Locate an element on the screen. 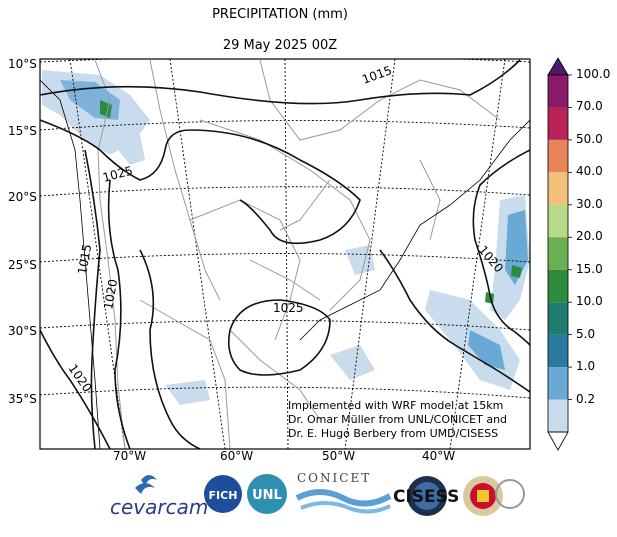  colorbar-tick-label: 70.0 is located at coordinates (589, 106).